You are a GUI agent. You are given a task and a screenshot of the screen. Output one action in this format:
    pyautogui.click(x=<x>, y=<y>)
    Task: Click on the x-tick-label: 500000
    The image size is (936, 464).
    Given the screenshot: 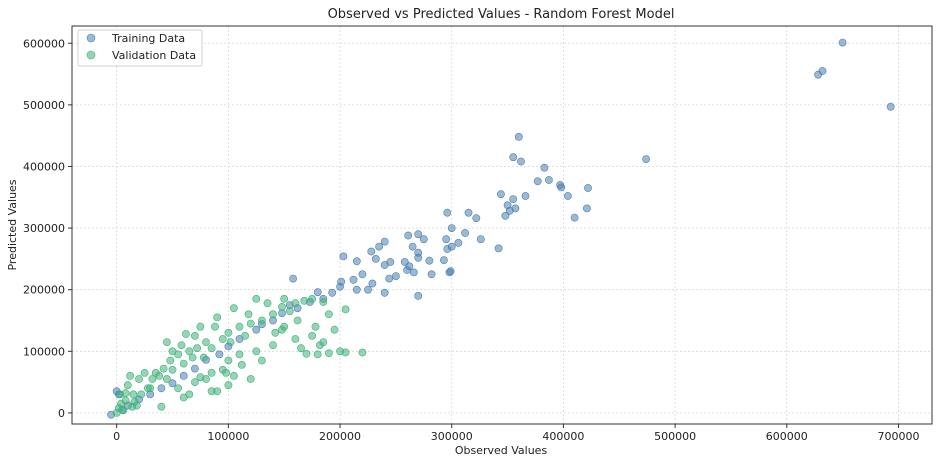 What is the action you would take?
    pyautogui.click(x=675, y=436)
    